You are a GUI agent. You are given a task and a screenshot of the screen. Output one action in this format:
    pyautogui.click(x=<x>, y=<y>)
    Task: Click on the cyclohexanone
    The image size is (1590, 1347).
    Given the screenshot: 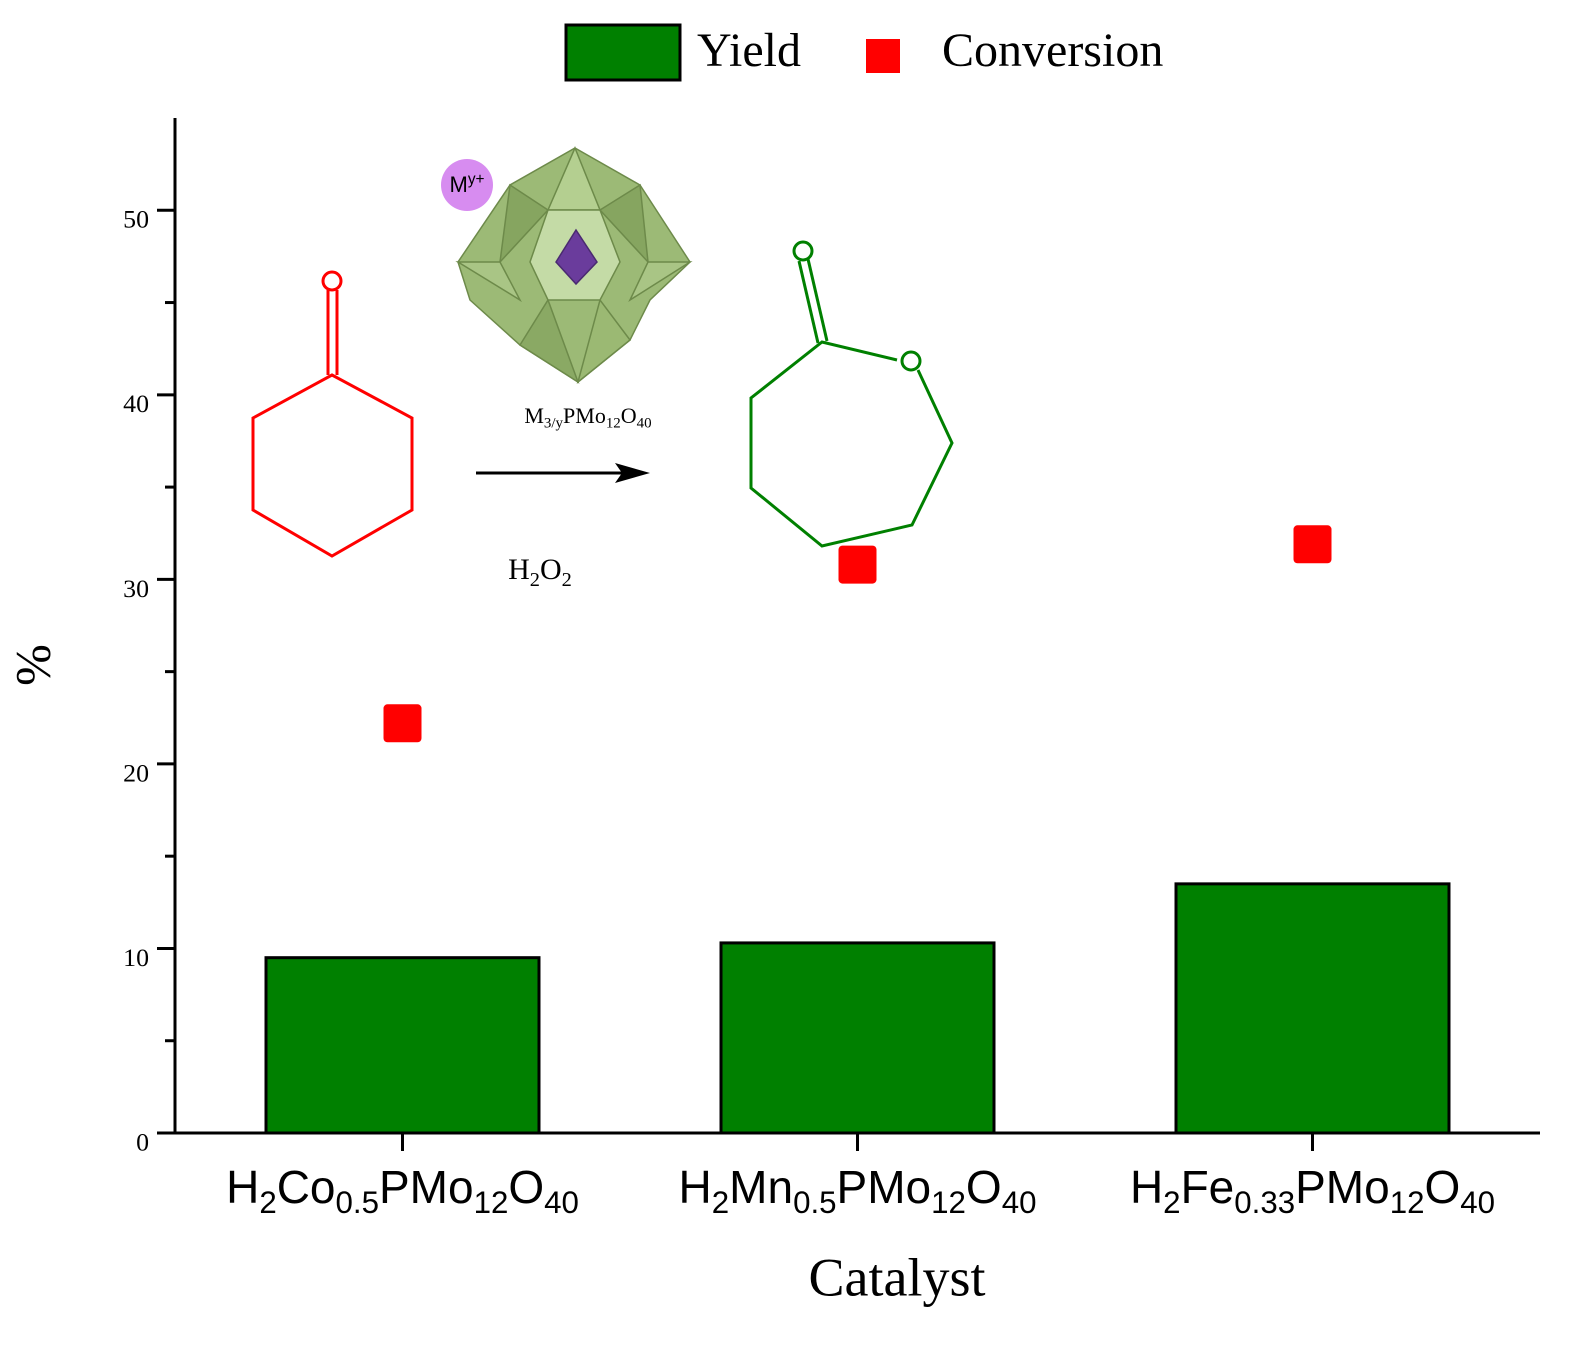 What is the action you would take?
    pyautogui.click(x=332, y=414)
    